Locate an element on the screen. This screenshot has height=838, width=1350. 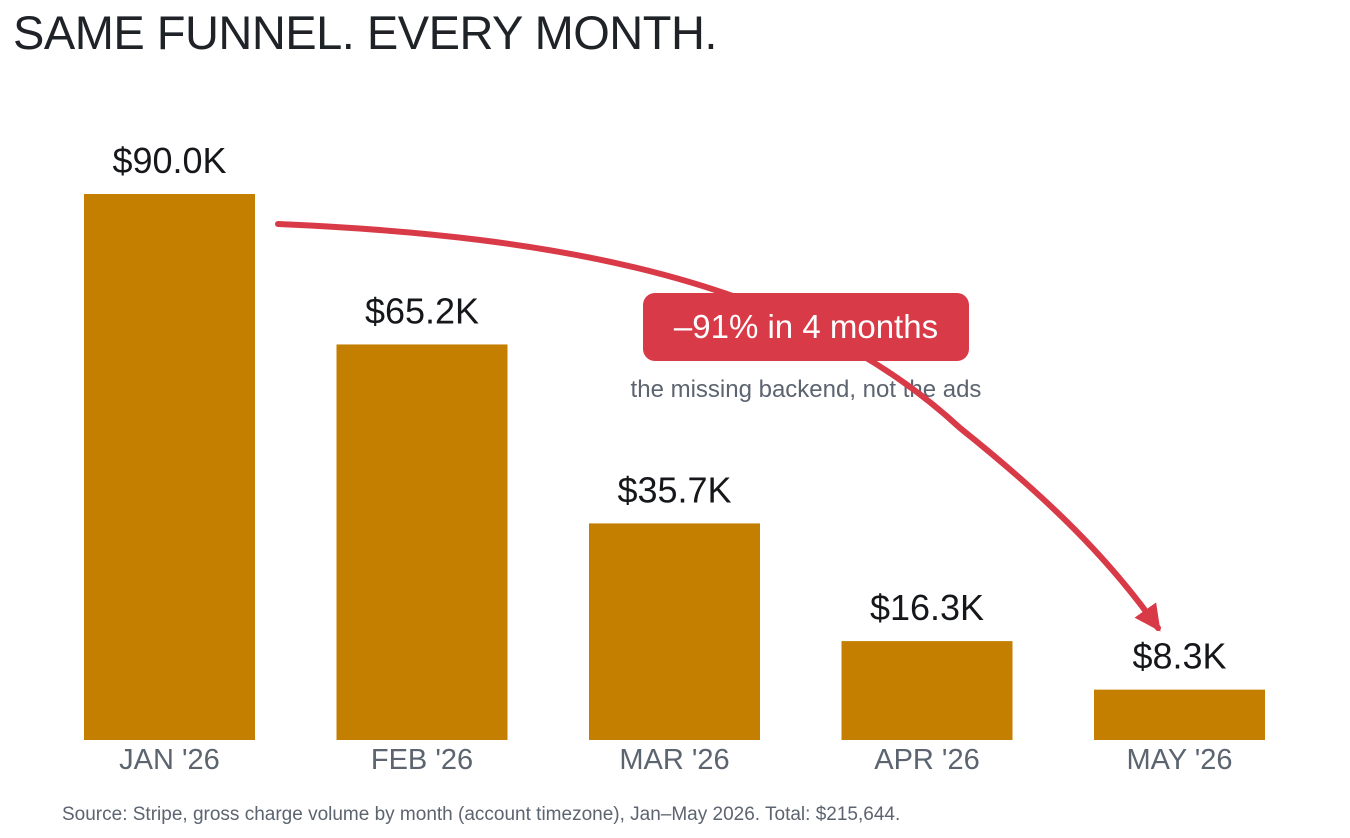
x-tick-label-jan-26: JAN '26 is located at coordinates (169, 760).